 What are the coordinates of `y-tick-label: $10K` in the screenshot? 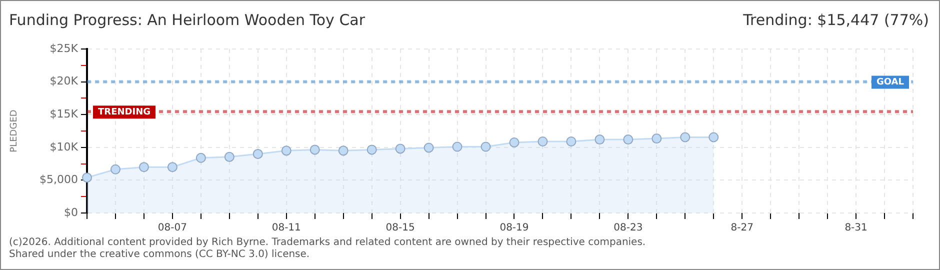 It's located at (64, 147).